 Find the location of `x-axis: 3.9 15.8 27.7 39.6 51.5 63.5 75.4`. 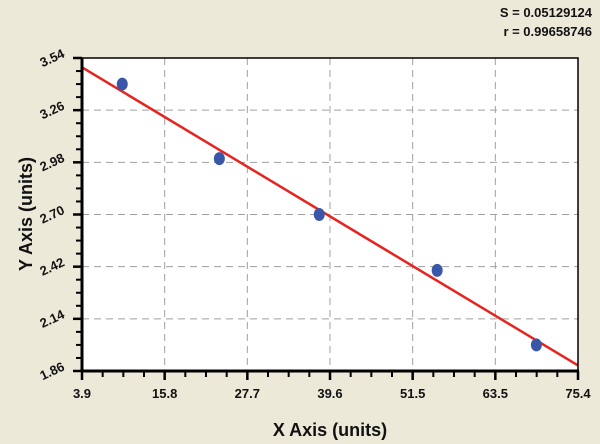

x-axis: 3.9 15.8 27.7 39.6 51.5 63.5 75.4 is located at coordinates (332, 386).